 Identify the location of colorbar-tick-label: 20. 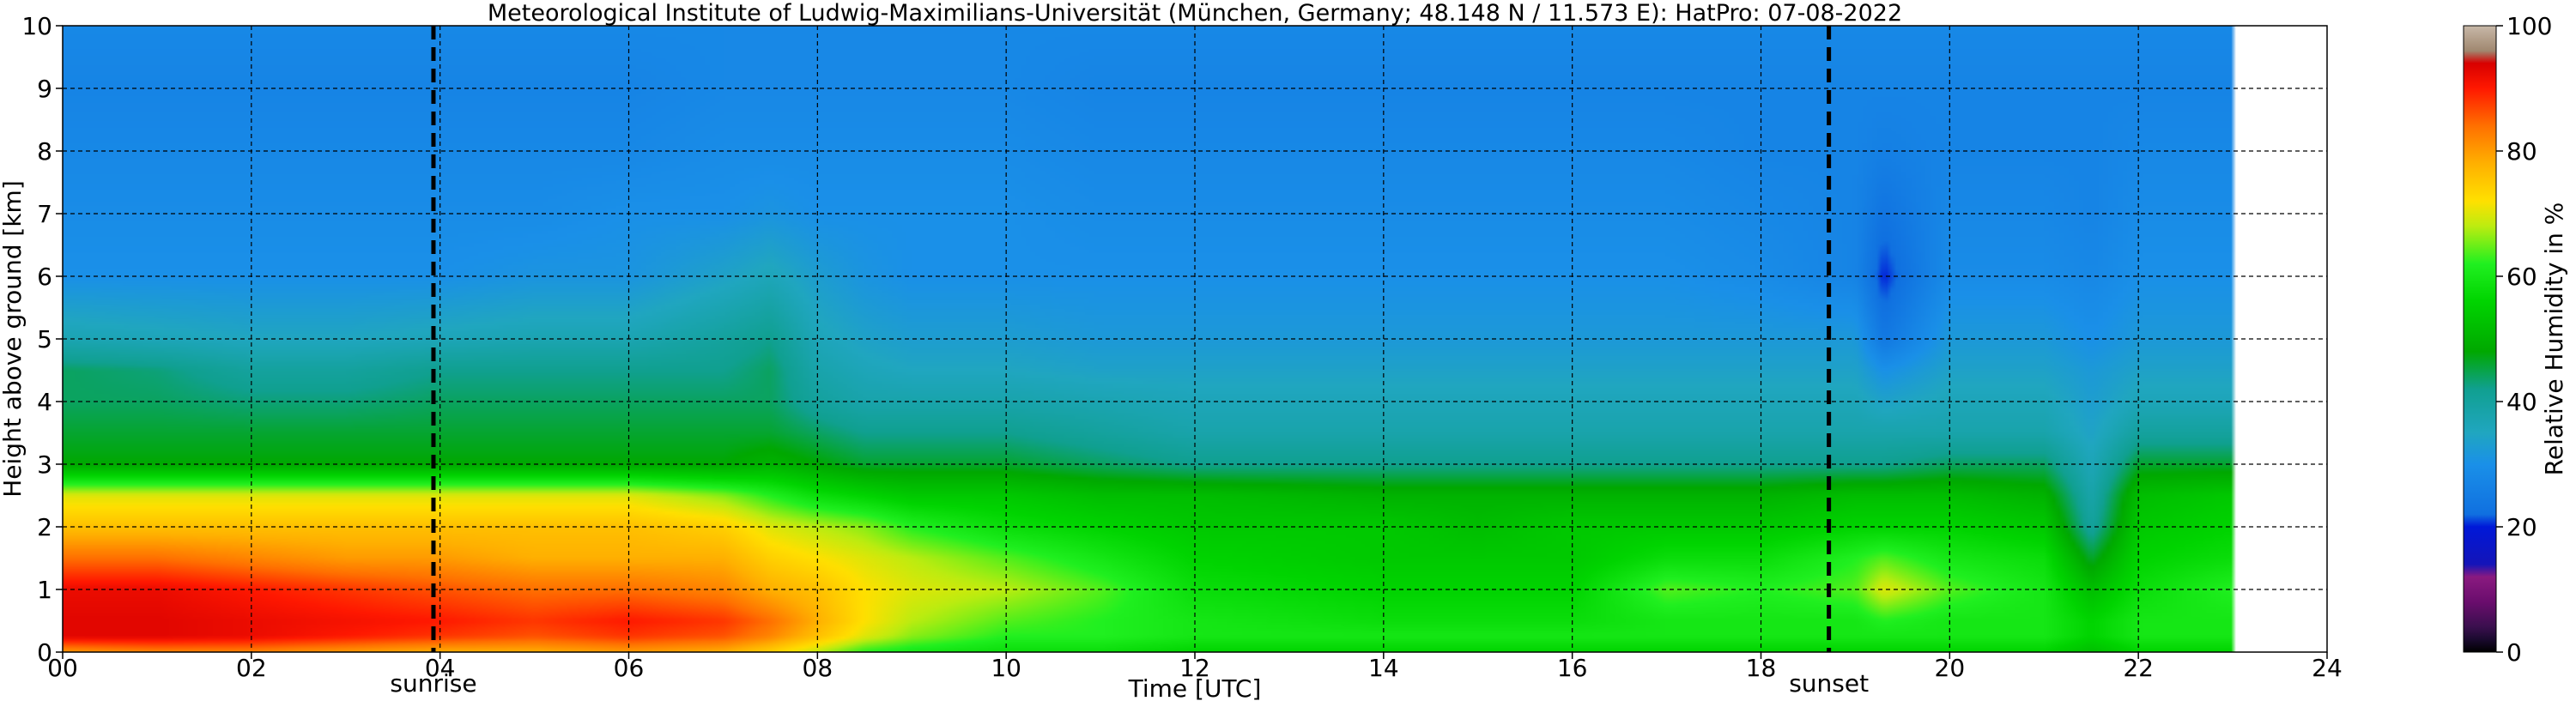
(2521, 527).